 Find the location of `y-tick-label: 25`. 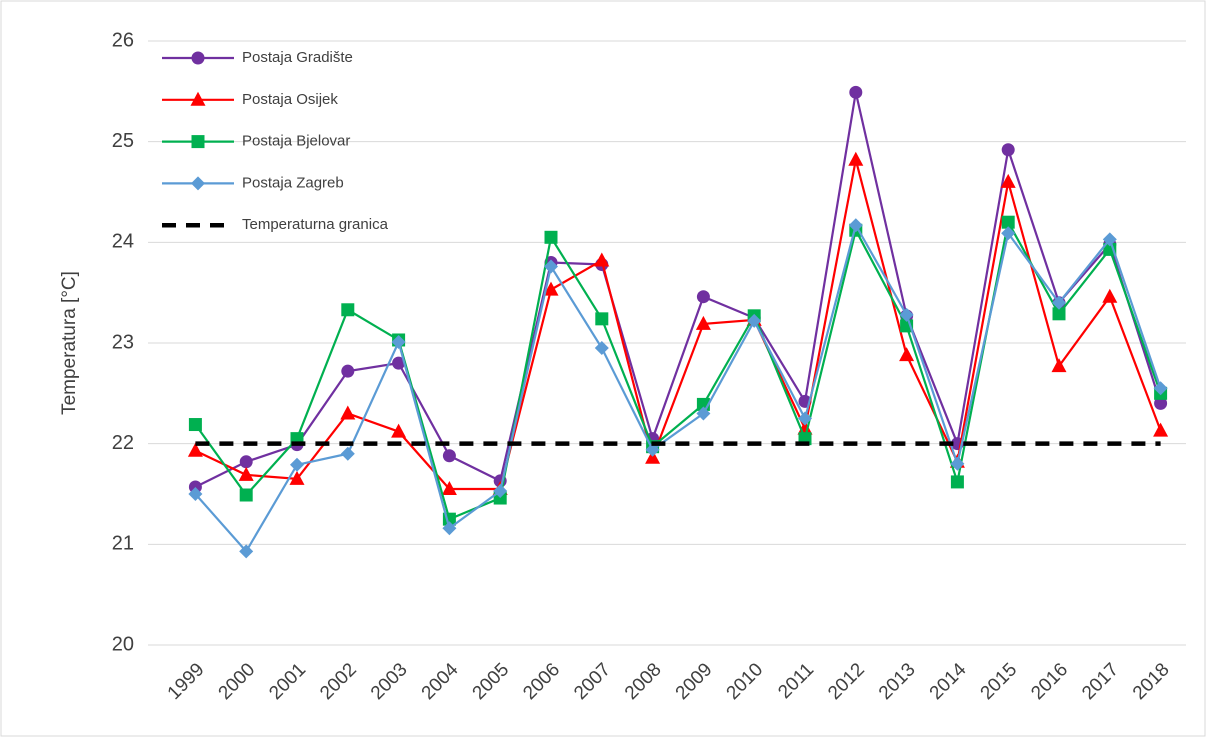

y-tick-label: 25 is located at coordinates (123, 141).